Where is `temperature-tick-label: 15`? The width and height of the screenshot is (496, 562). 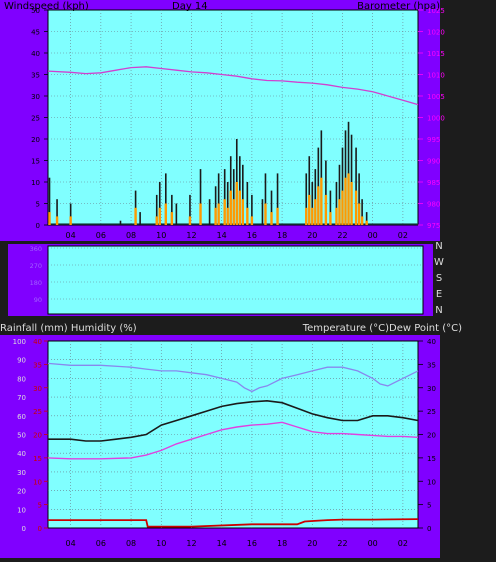
temperature-tick-label: 15 is located at coordinates (431, 459).